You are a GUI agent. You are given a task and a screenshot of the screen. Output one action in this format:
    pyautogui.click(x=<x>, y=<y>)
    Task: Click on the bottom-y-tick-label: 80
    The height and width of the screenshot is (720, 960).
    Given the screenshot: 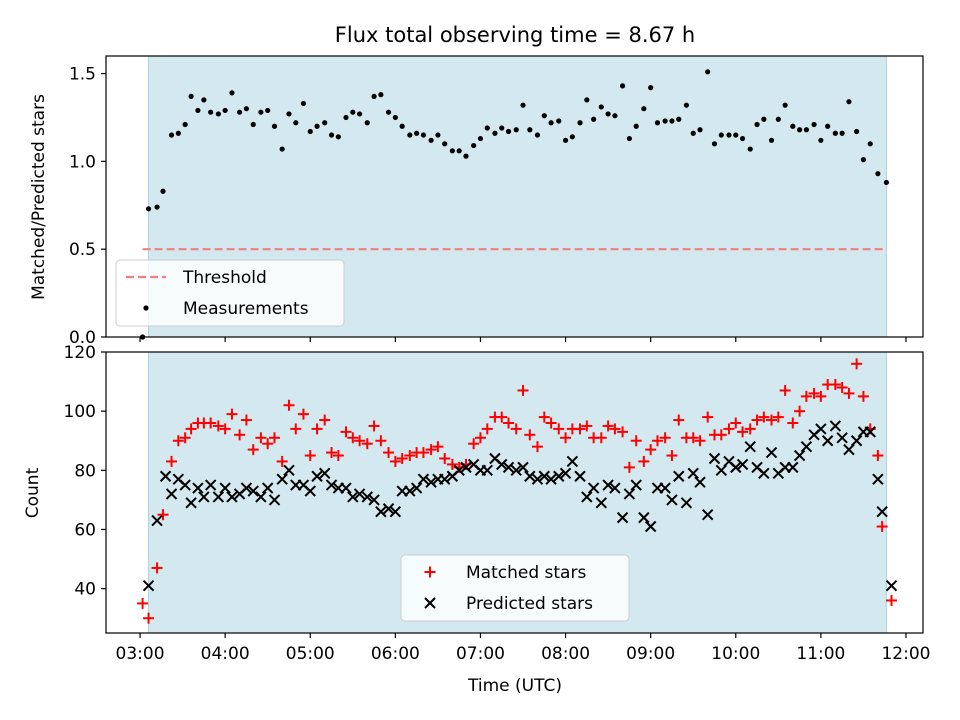 What is the action you would take?
    pyautogui.click(x=85, y=471)
    